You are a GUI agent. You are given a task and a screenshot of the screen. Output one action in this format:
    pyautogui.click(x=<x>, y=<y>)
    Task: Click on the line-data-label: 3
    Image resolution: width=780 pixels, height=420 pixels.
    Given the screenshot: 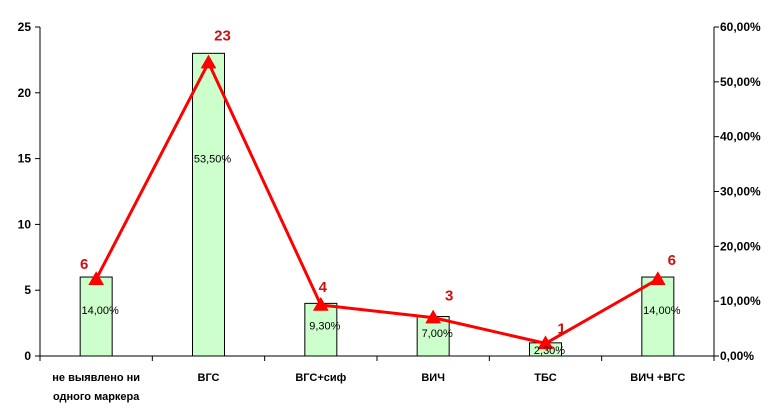 What is the action you would take?
    pyautogui.click(x=449, y=296)
    